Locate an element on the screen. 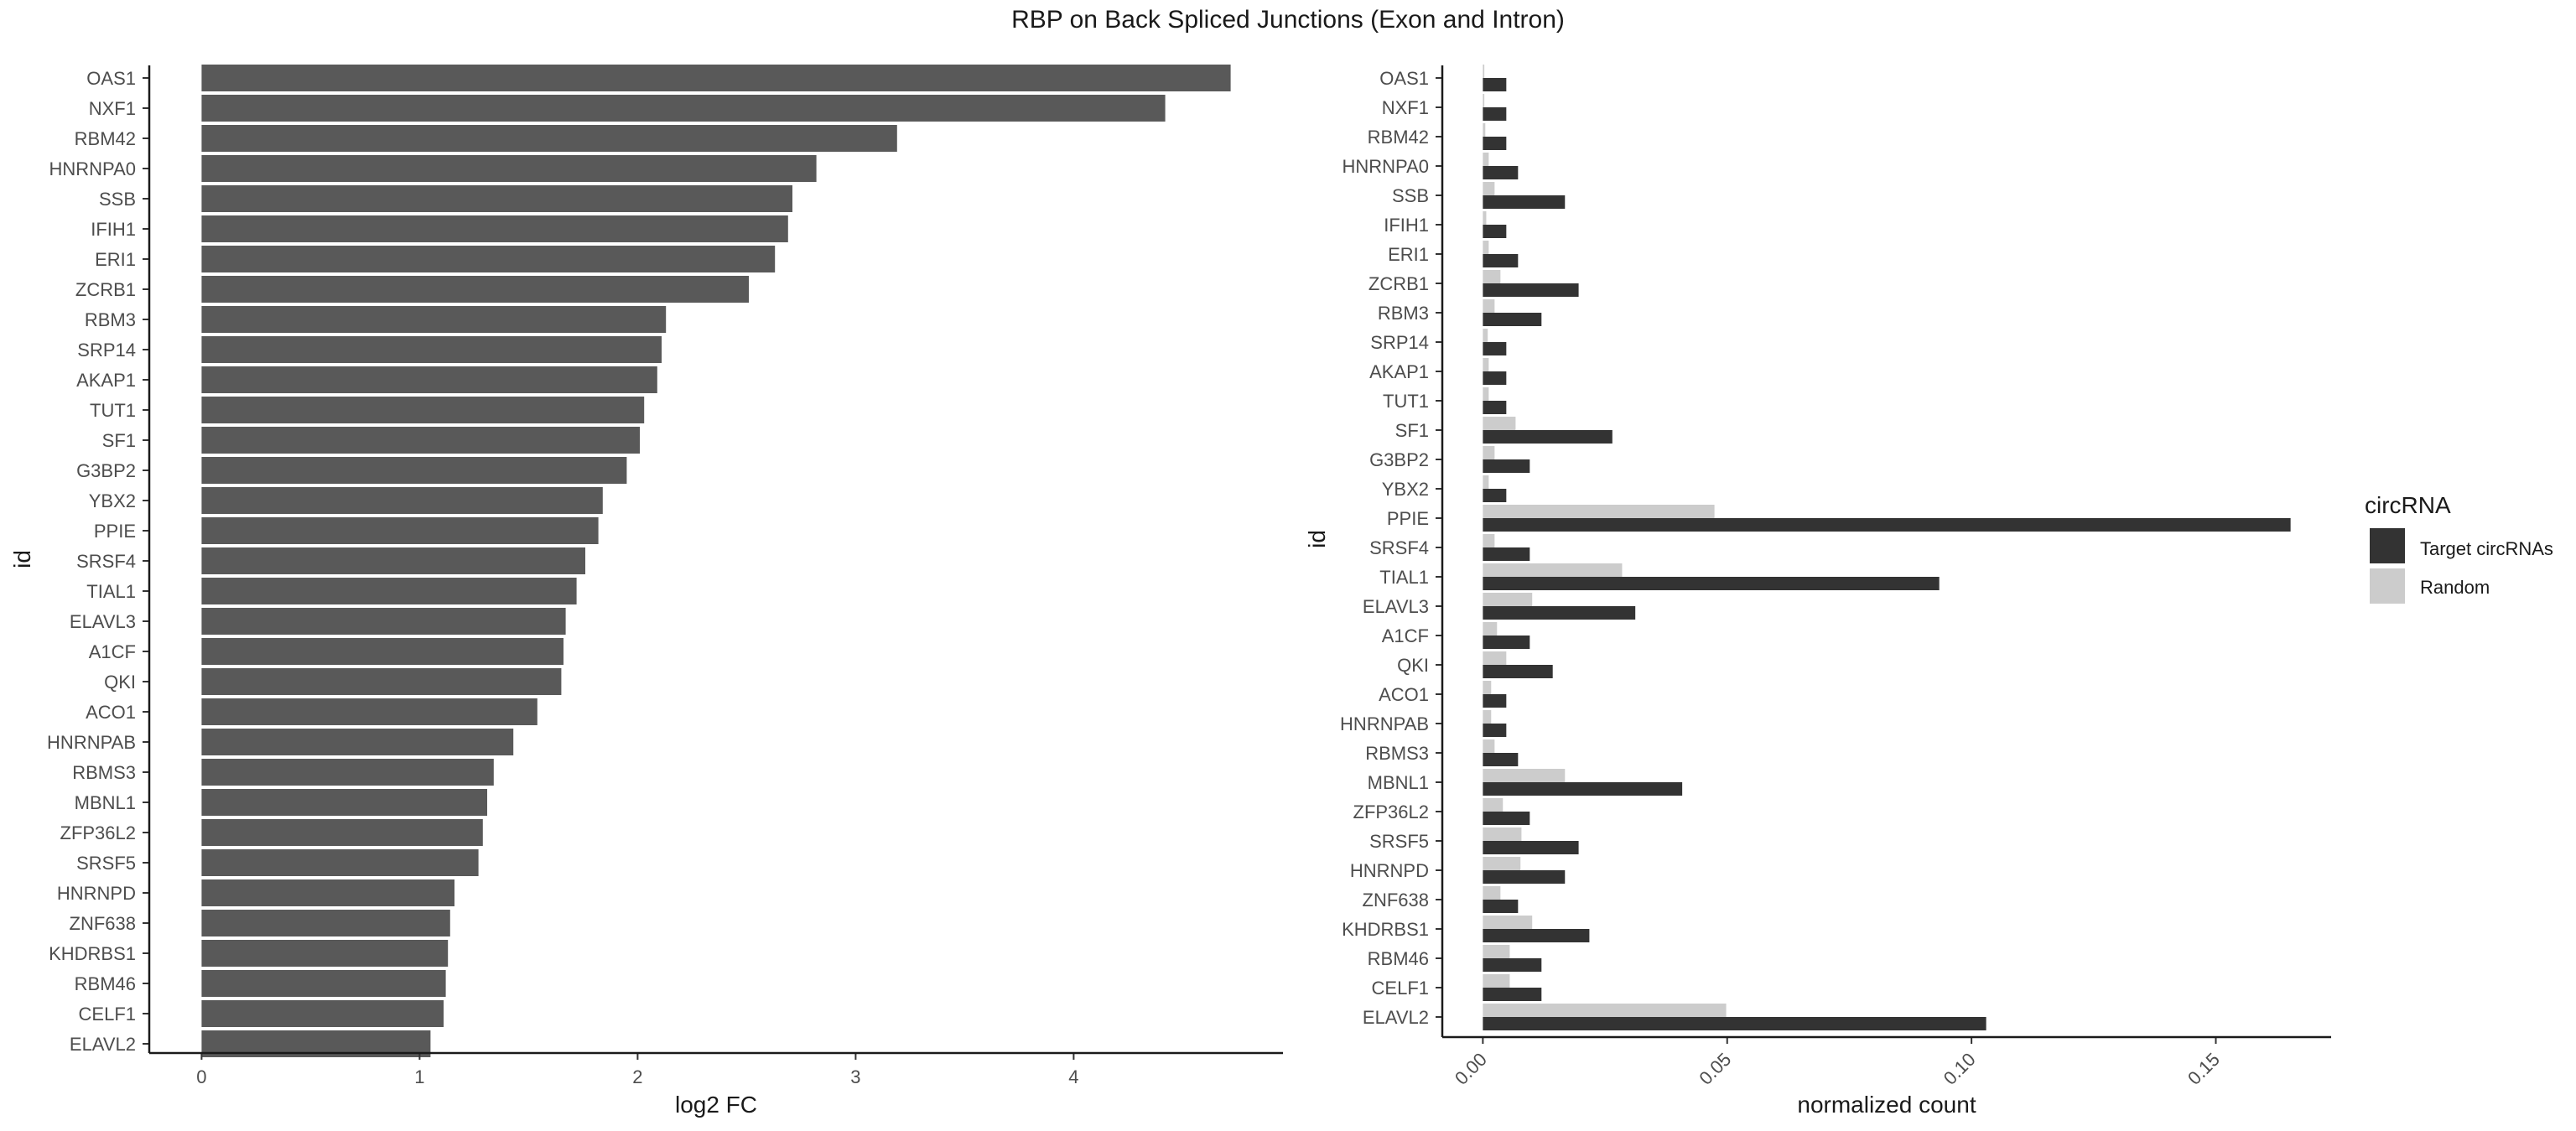 This screenshot has width=2576, height=1131. y-label-a1cf: A1CF is located at coordinates (1405, 635).